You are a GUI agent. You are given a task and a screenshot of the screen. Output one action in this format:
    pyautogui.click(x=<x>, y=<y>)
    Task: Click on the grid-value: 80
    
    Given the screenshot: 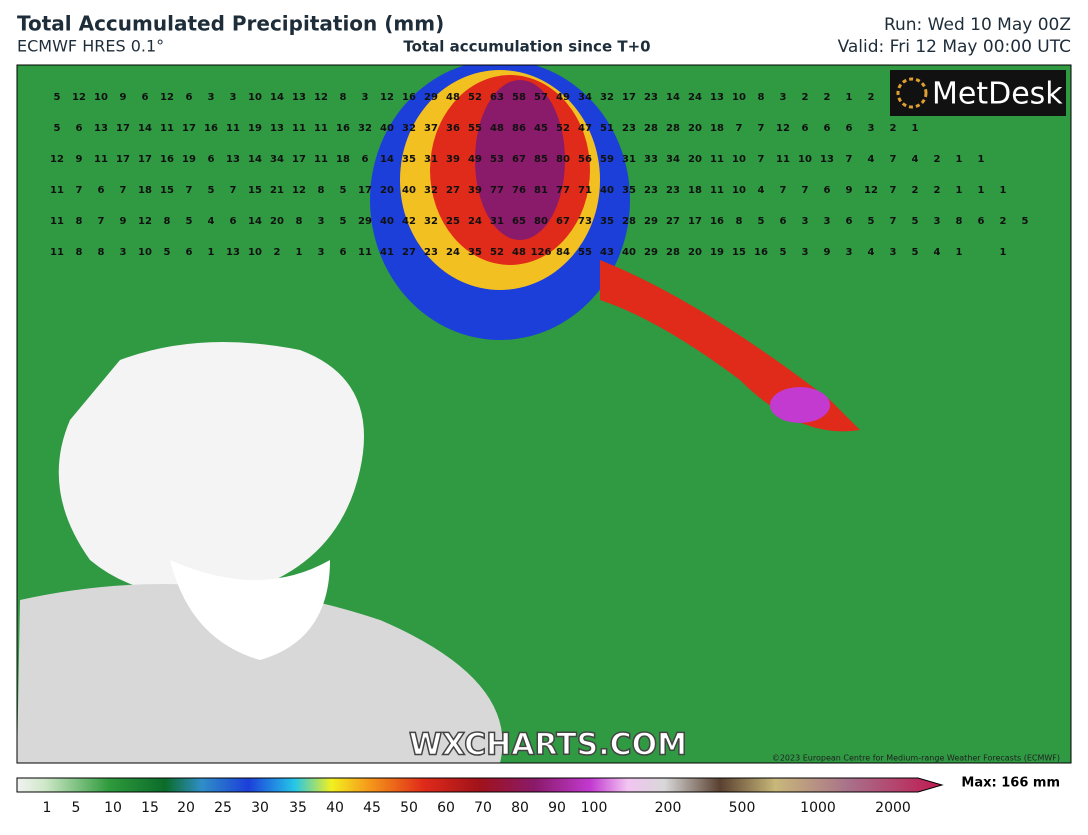 What is the action you would take?
    pyautogui.click(x=541, y=221)
    